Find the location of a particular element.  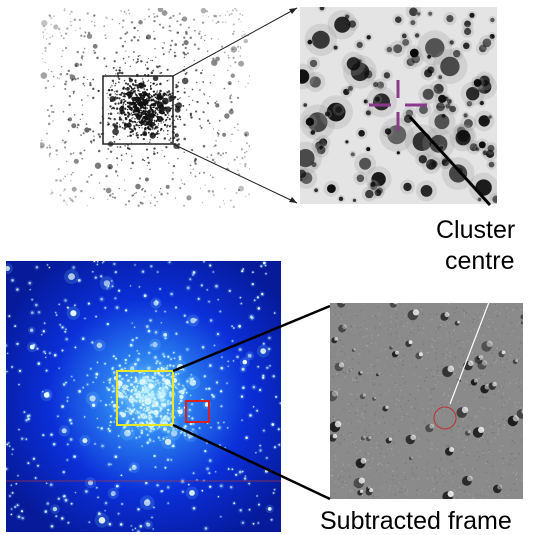

cluster-centre-pointer-bottom is located at coordinates (474, 340).